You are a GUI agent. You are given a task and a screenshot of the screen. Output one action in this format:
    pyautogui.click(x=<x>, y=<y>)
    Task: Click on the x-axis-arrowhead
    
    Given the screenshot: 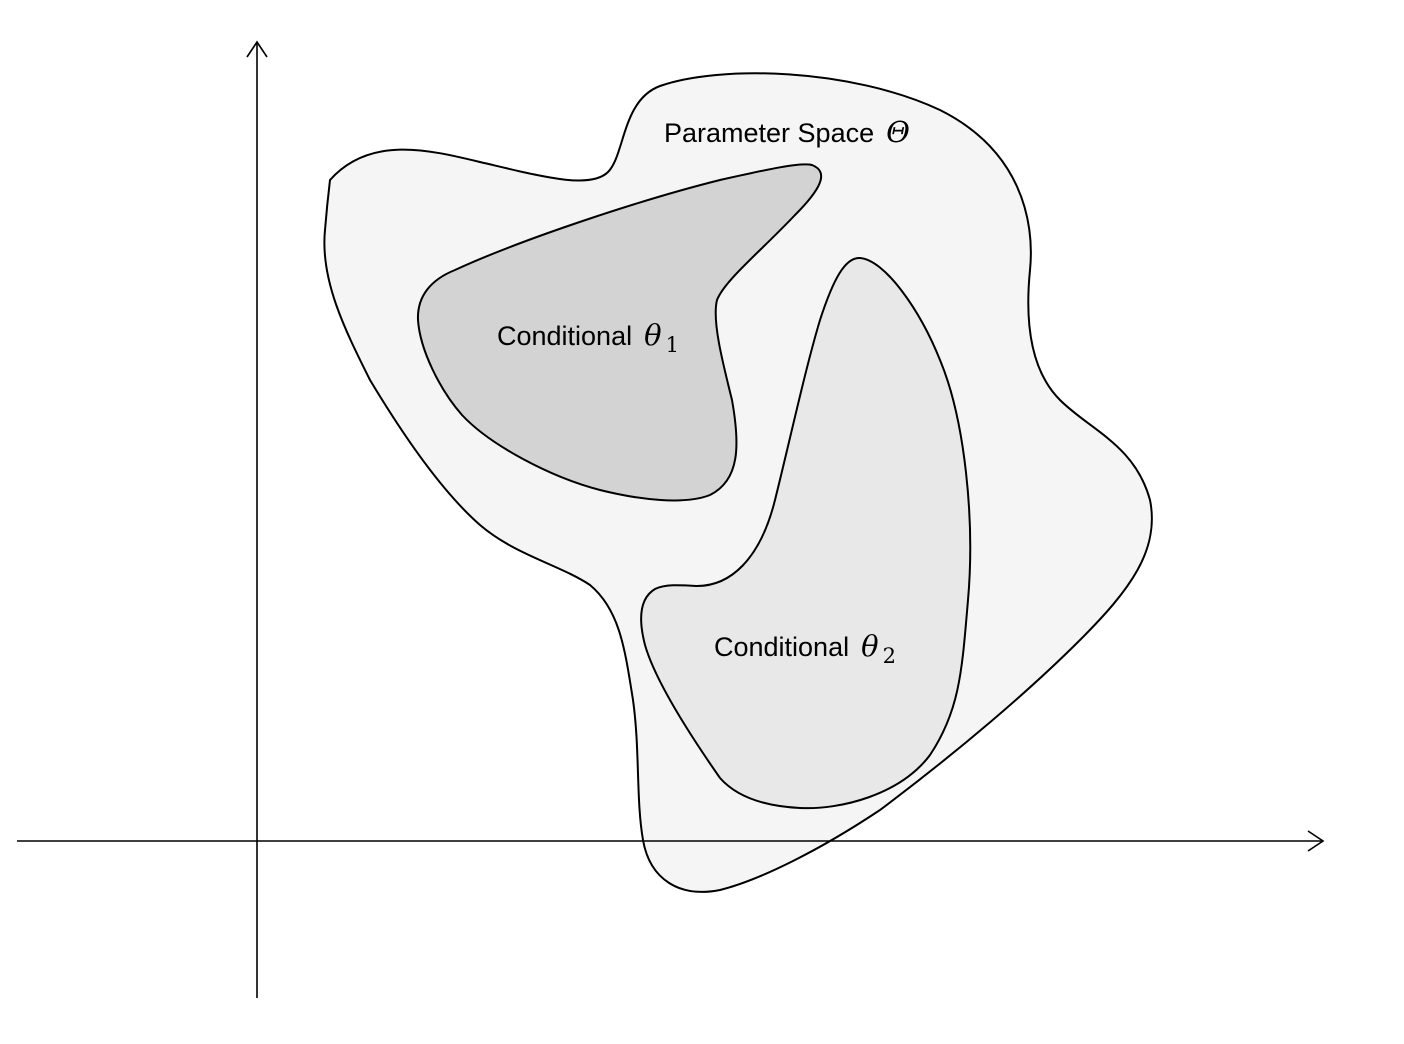 What is the action you would take?
    pyautogui.click(x=1316, y=841)
    